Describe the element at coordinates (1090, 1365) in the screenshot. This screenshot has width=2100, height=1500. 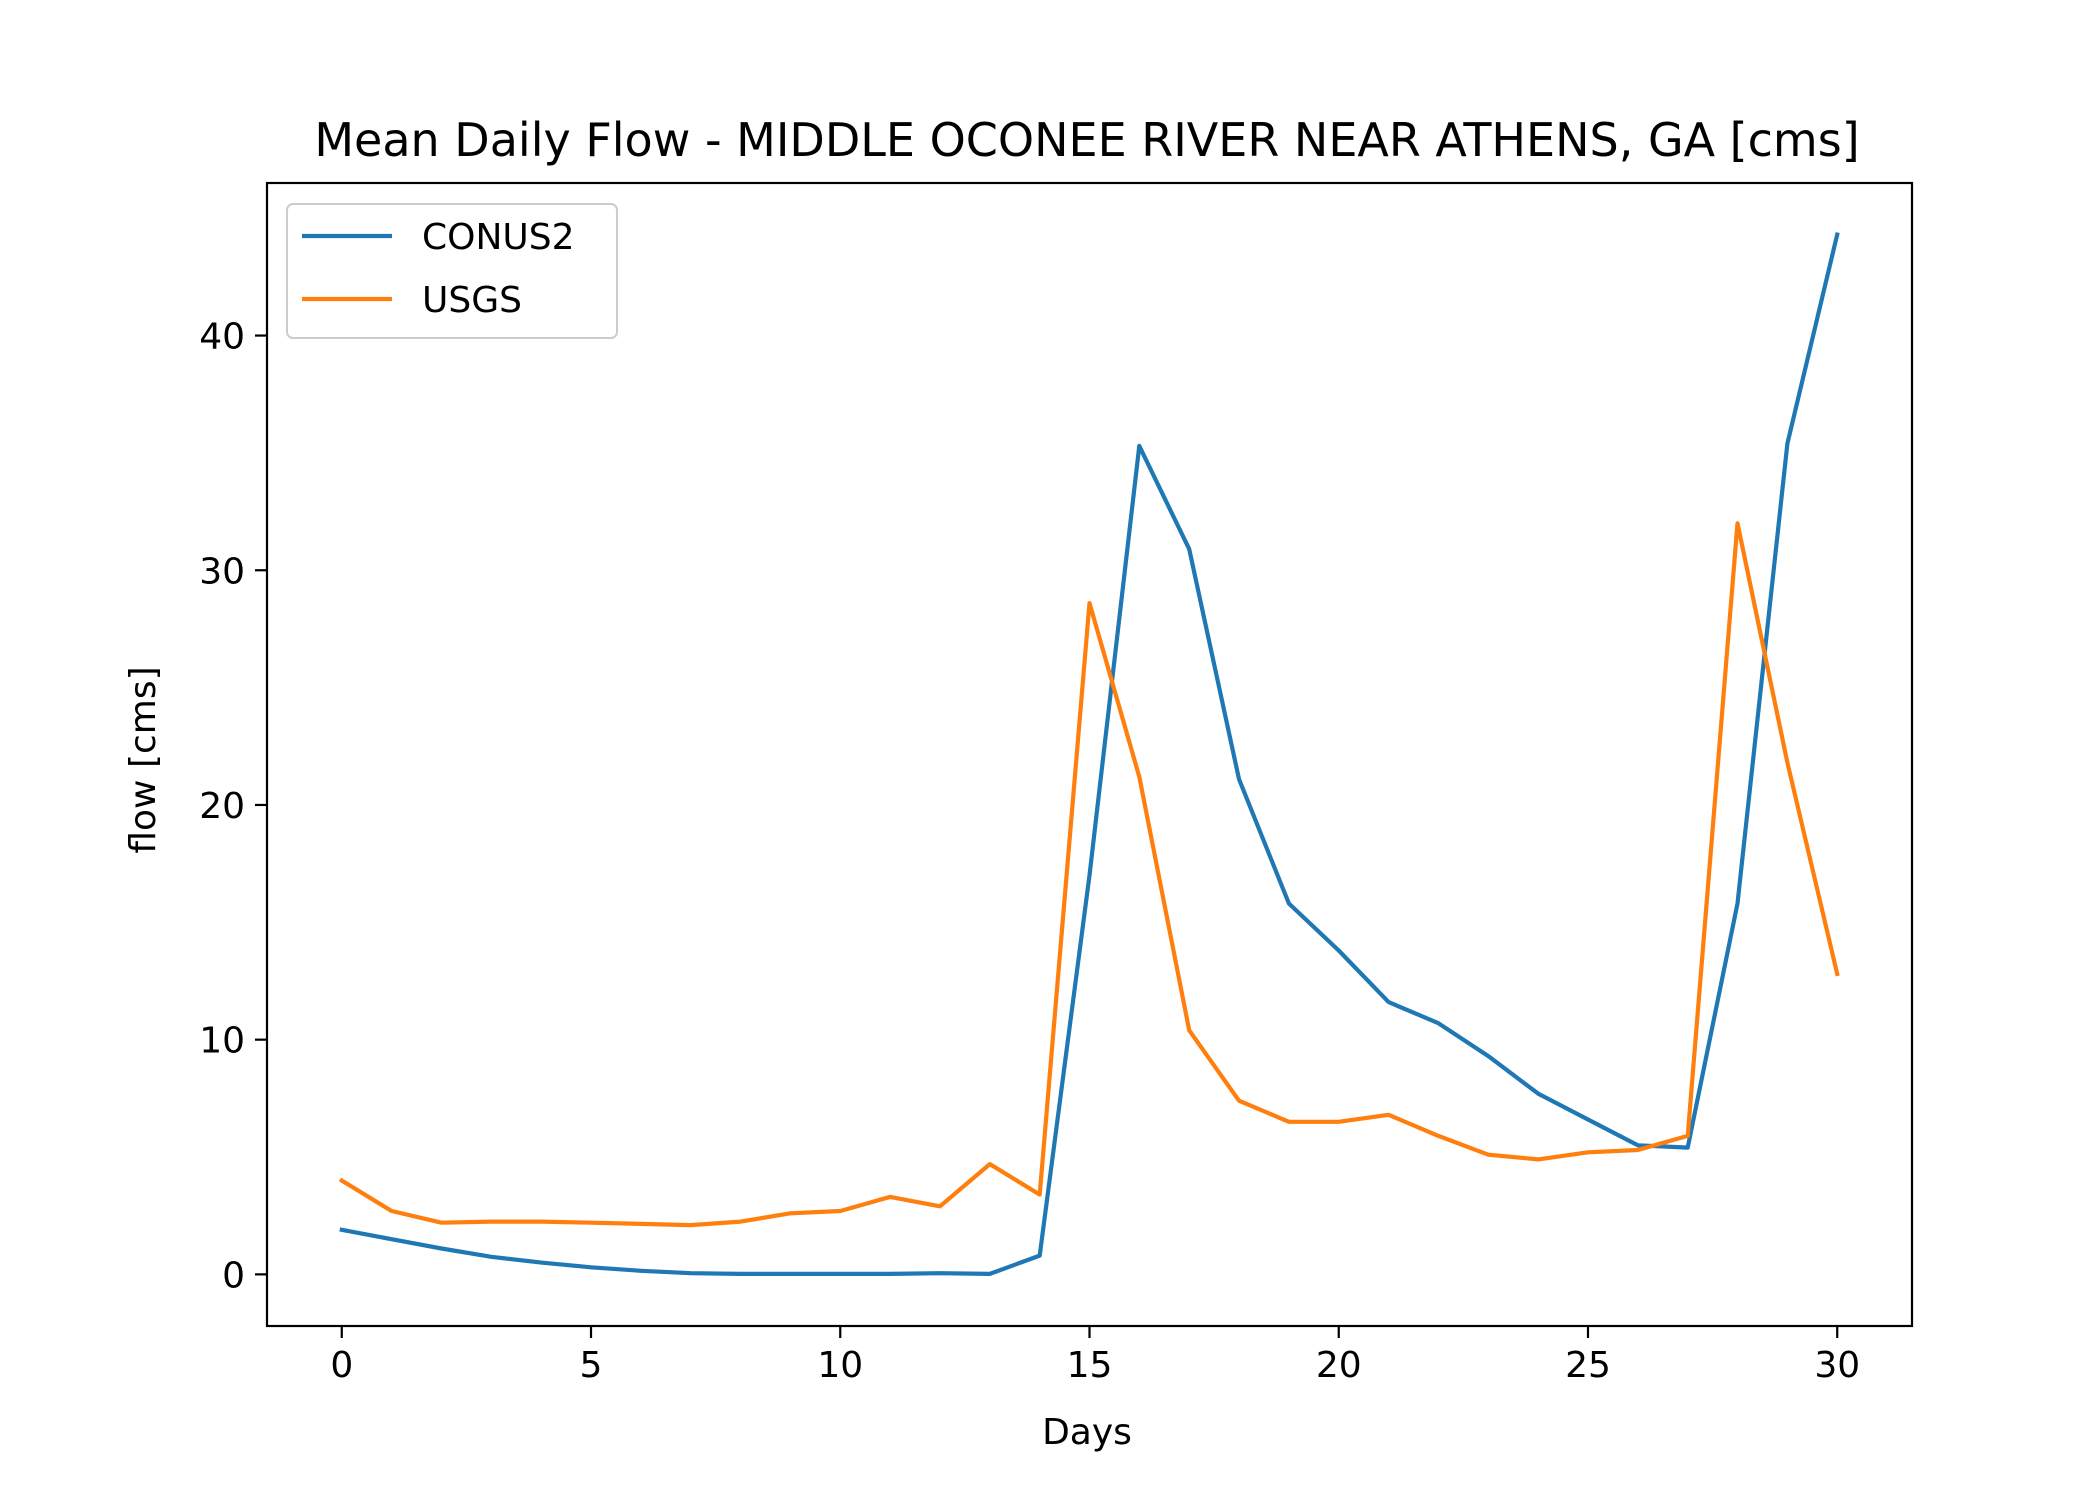
I see `x-tick-label: 15` at that location.